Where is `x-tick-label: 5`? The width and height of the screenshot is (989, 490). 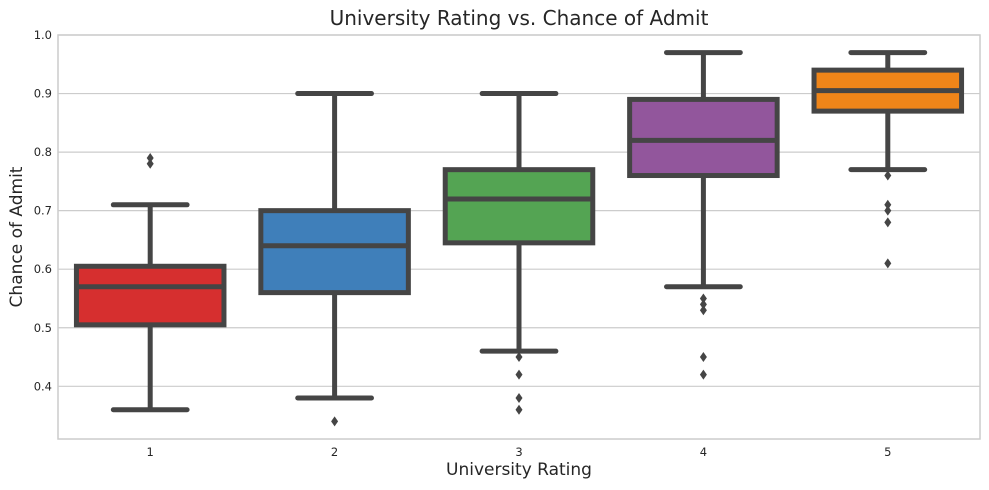 x-tick-label: 5 is located at coordinates (887, 452).